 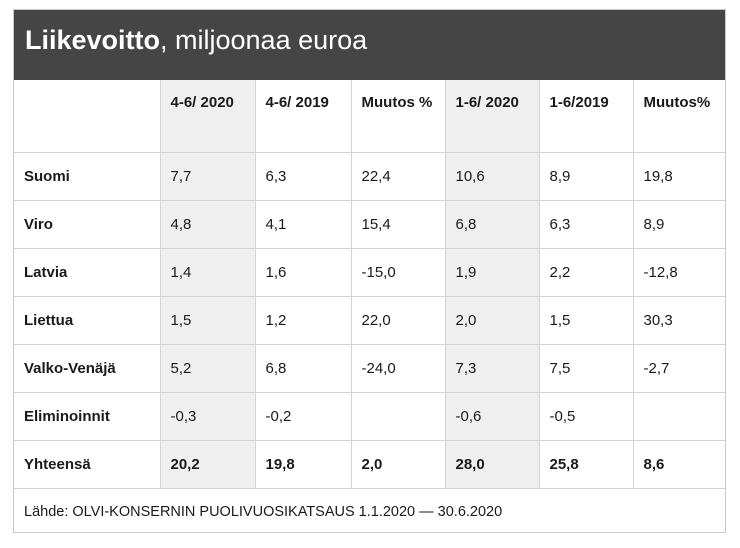 I want to click on table-row: Viro 4,8 4,1 15,4 6,8 6,3 8,9, so click(x=369, y=224).